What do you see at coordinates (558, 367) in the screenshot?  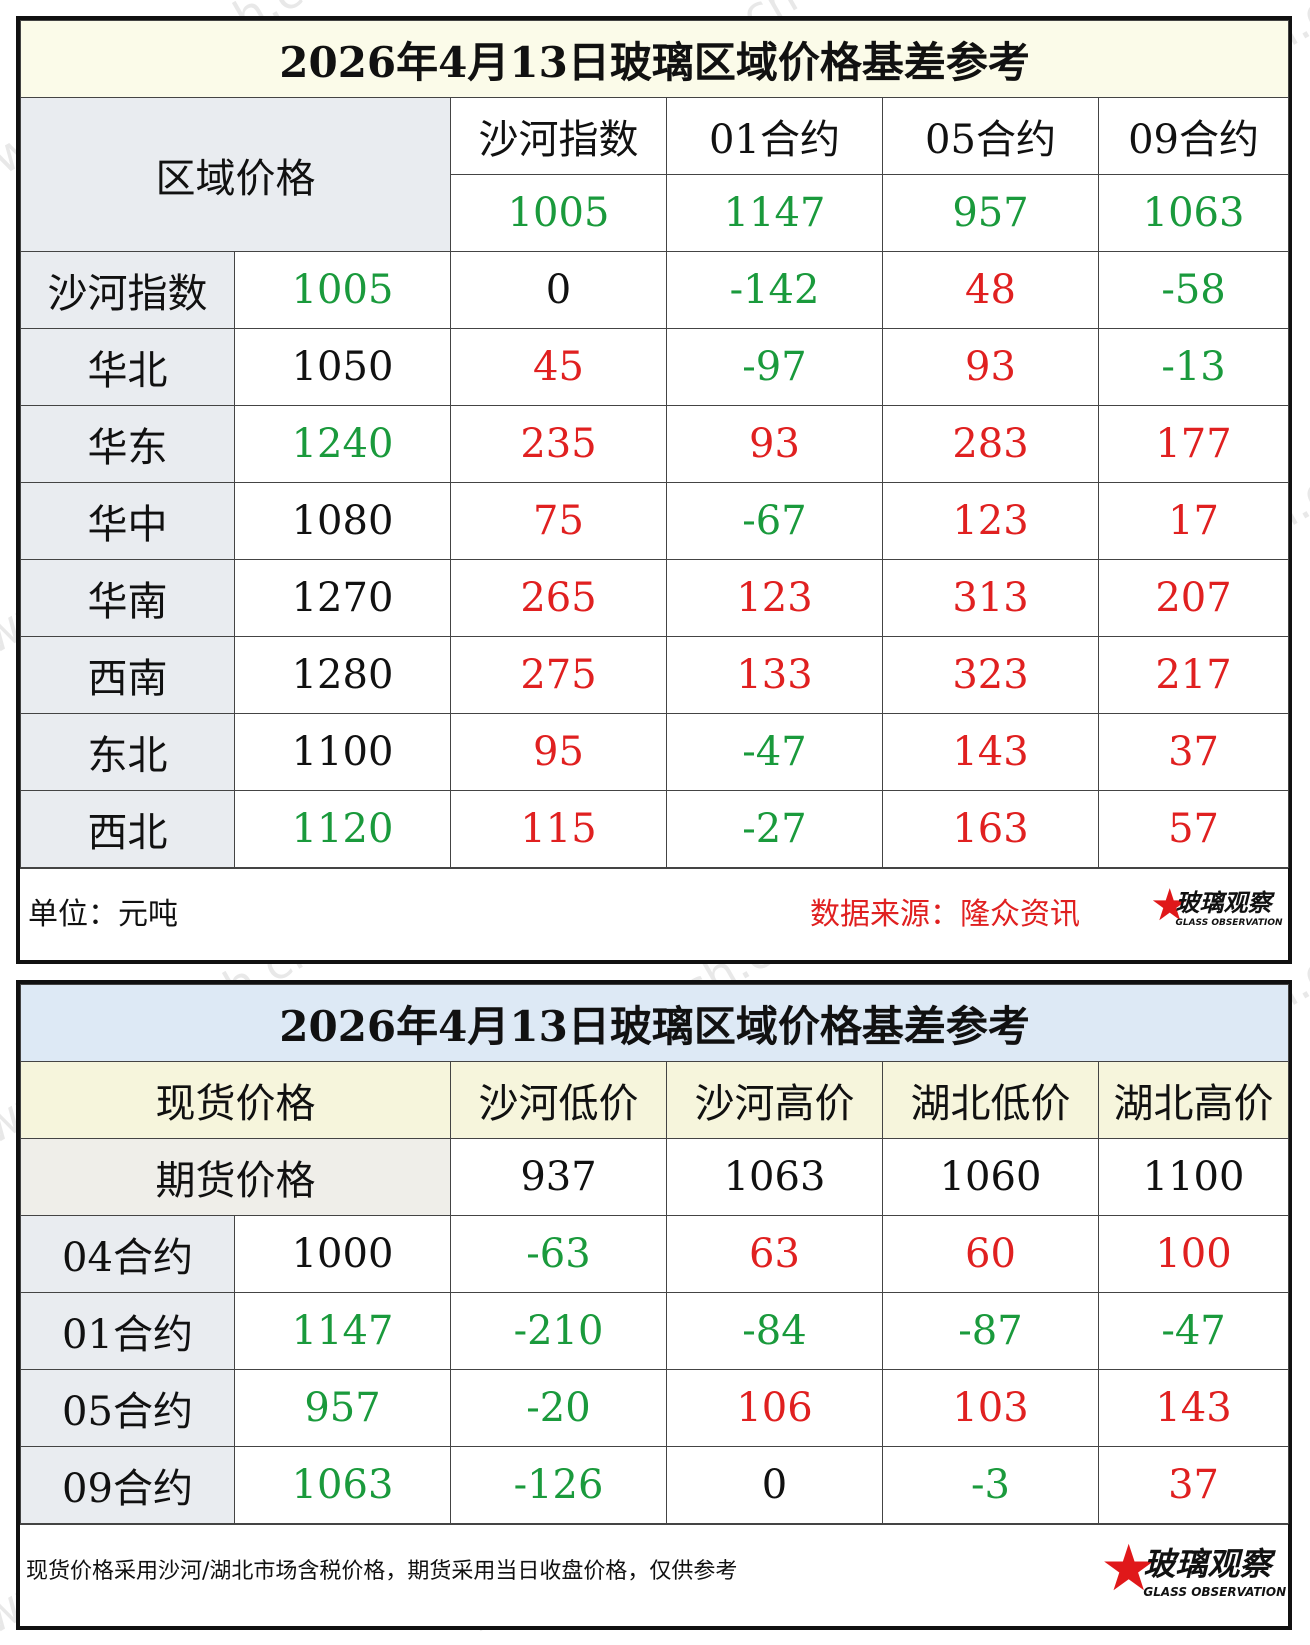 I see `basis-cell: 45` at bounding box center [558, 367].